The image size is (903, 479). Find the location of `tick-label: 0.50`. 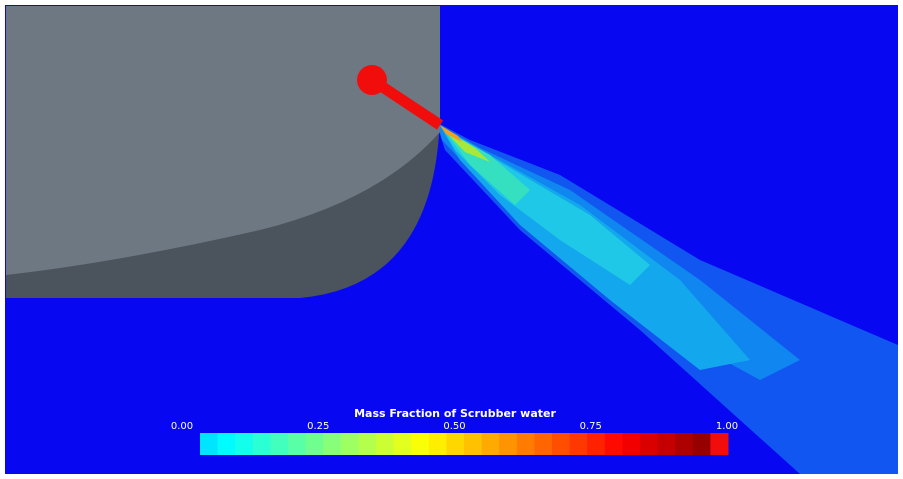

tick-label: 0.50 is located at coordinates (454, 426).